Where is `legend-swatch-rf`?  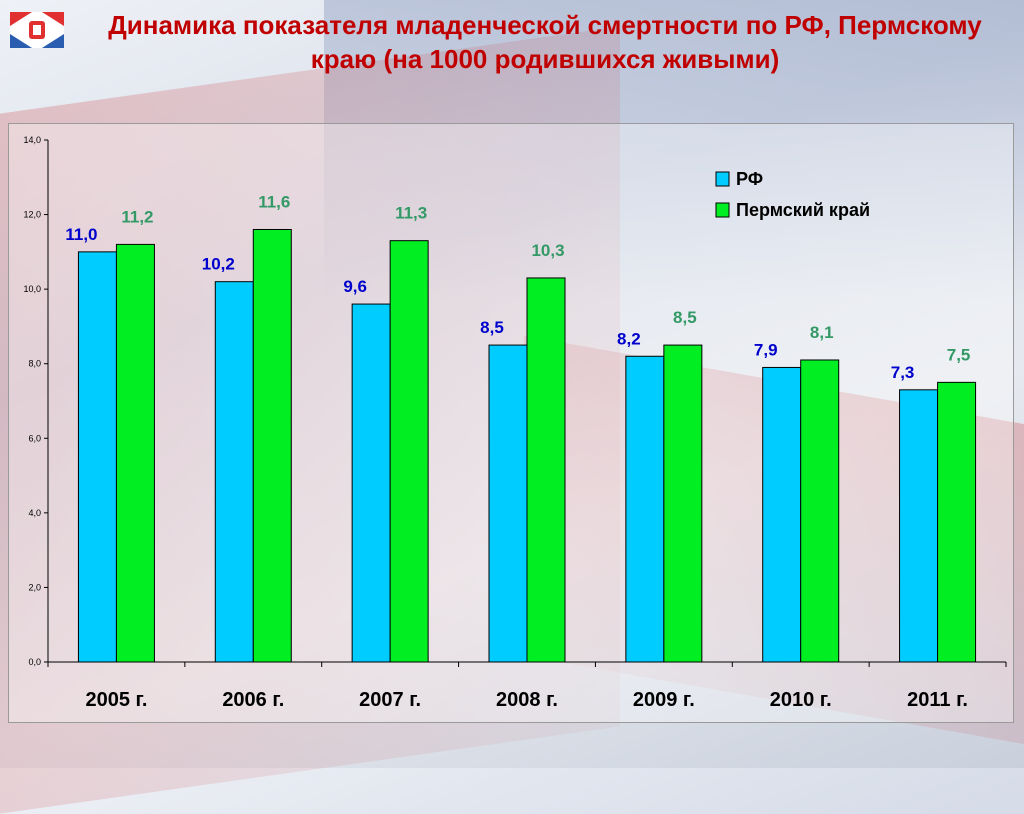 legend-swatch-rf is located at coordinates (722, 179).